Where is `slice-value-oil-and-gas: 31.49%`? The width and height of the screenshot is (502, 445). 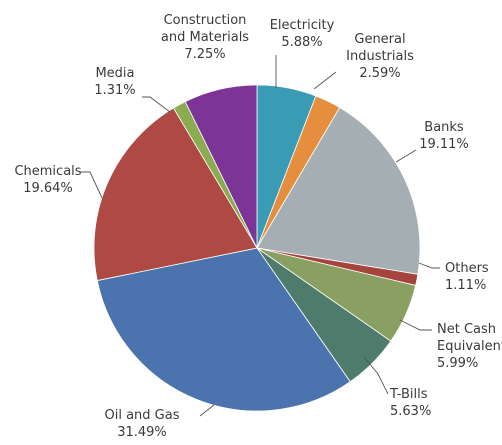
slice-value-oil-and-gas: 31.49% is located at coordinates (142, 432).